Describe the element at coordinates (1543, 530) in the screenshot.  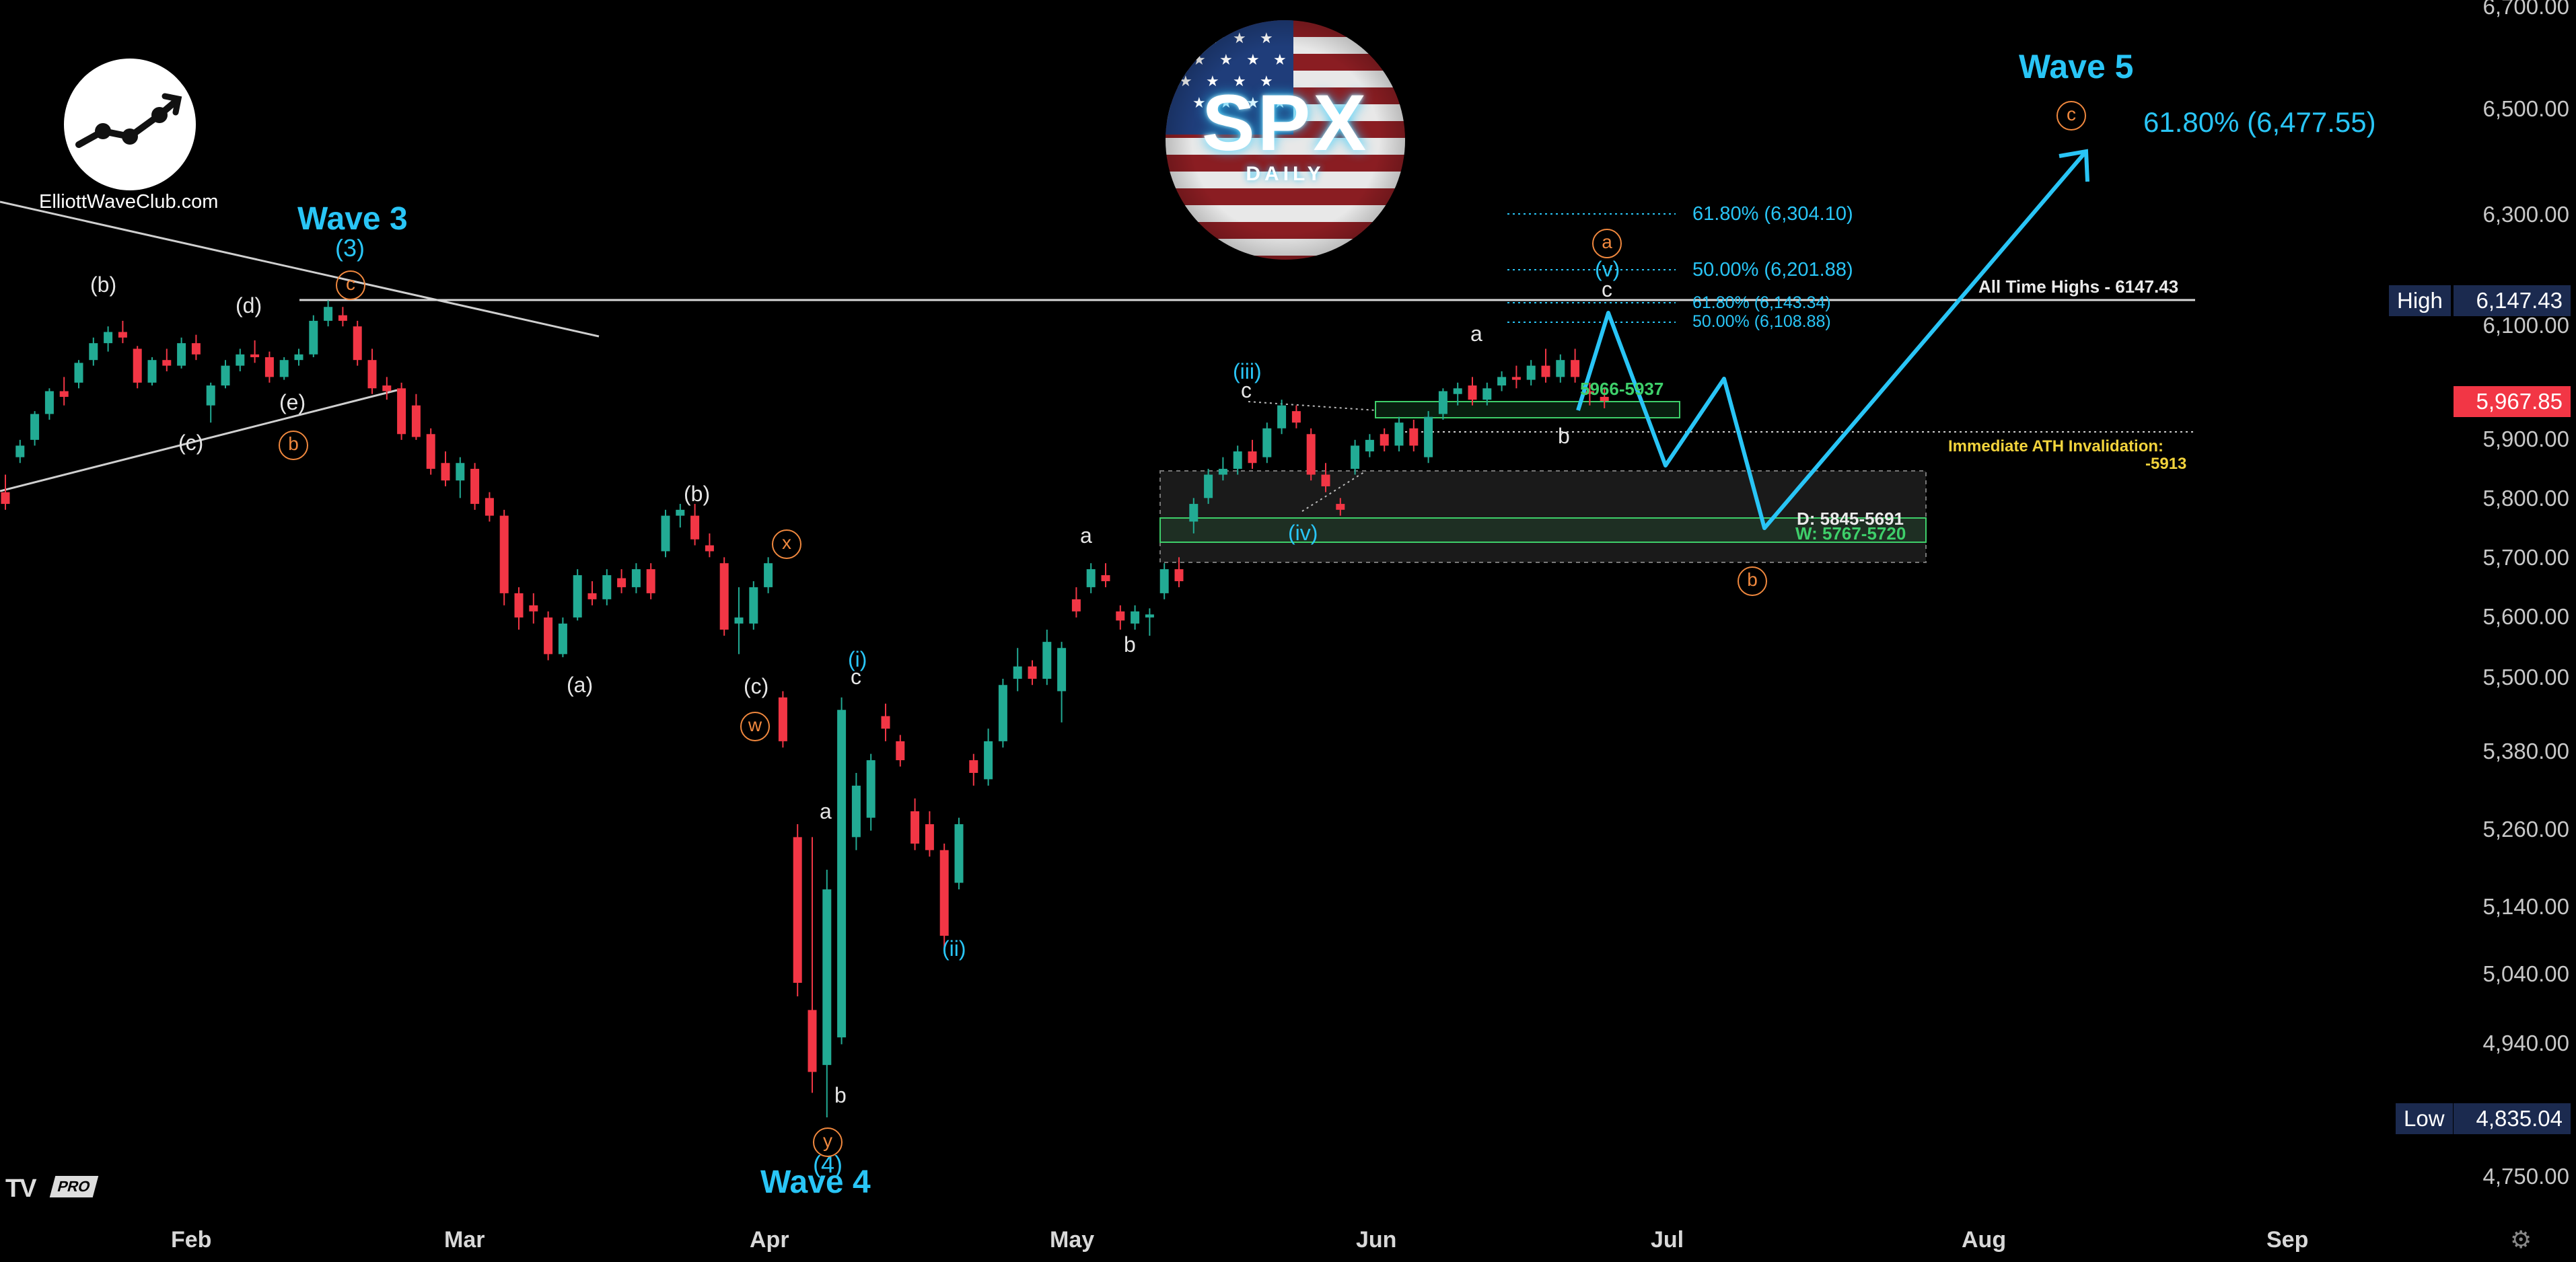
I see `zone-w` at that location.